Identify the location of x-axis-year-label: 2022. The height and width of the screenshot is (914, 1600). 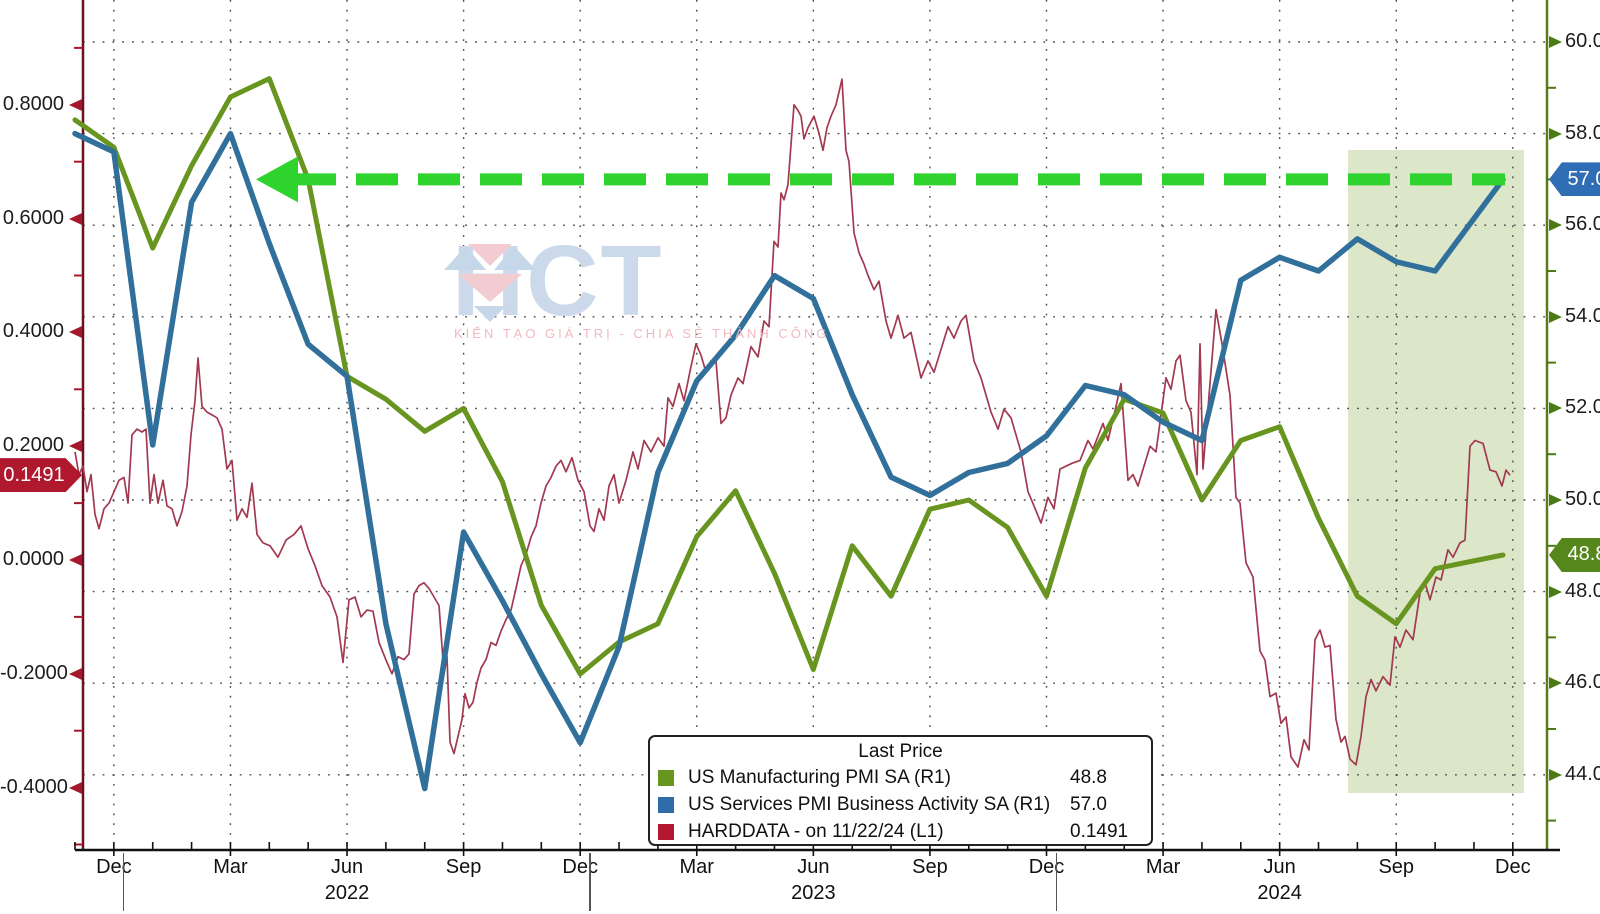
(347, 893).